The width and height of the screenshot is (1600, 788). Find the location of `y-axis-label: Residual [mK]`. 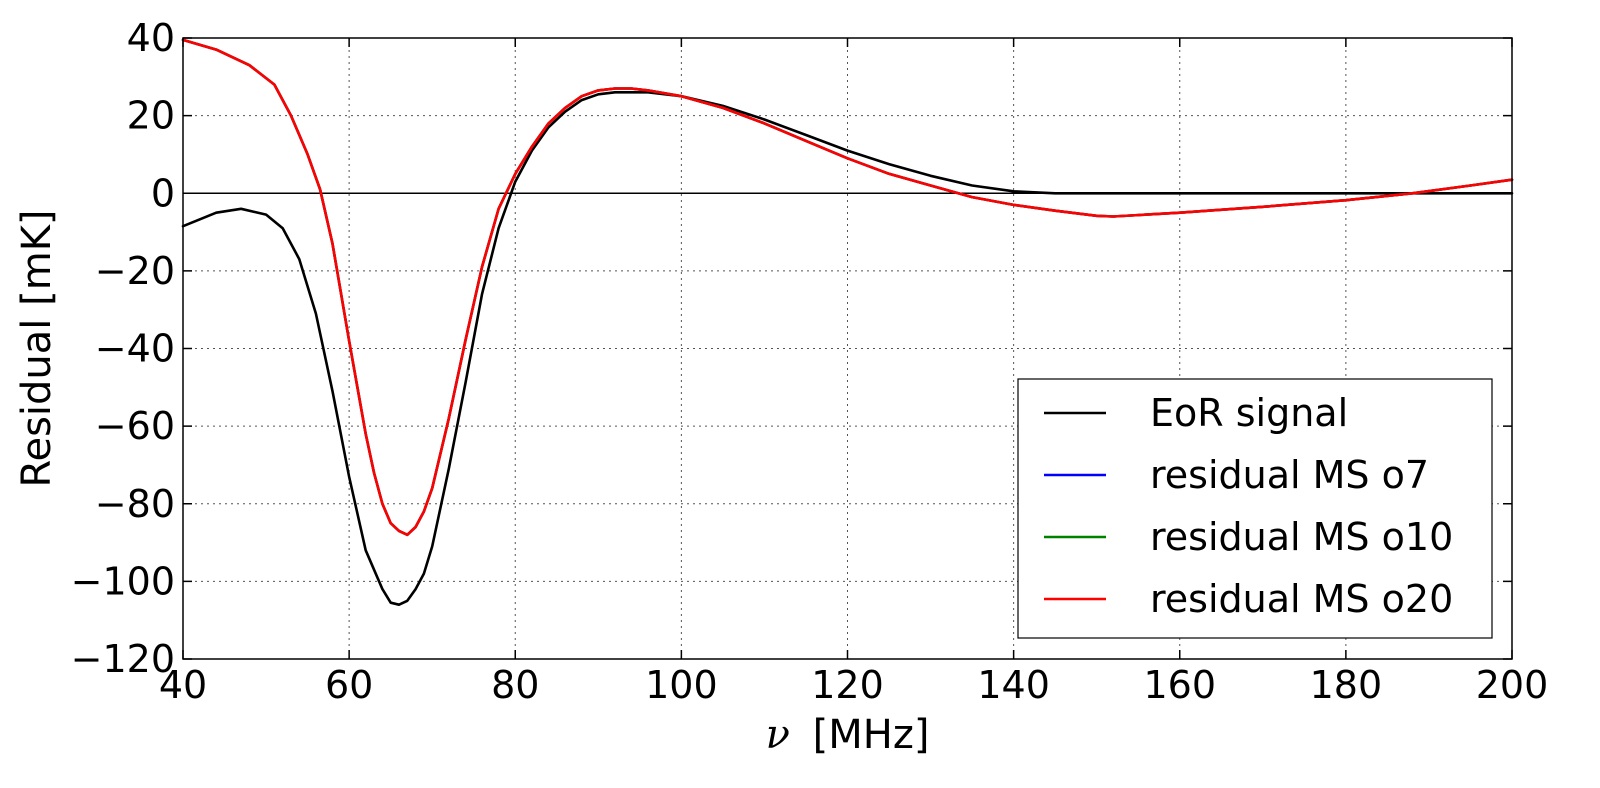

y-axis-label: Residual [mK] is located at coordinates (37, 348).